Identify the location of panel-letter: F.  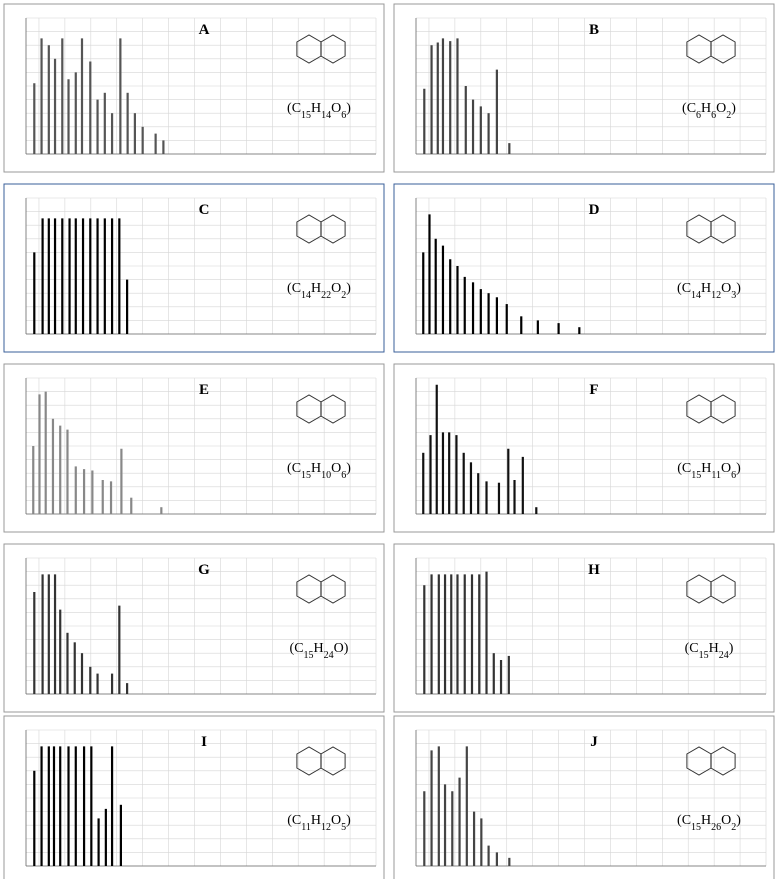
(593, 390).